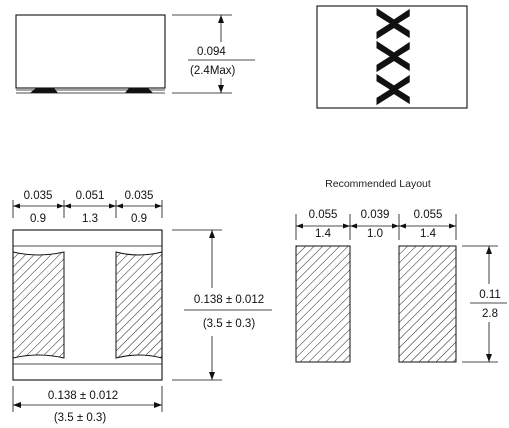 Image resolution: width=509 pixels, height=428 pixels. Describe the element at coordinates (90, 219) in the screenshot. I see `bv-top-mm-2: 1.3` at that location.